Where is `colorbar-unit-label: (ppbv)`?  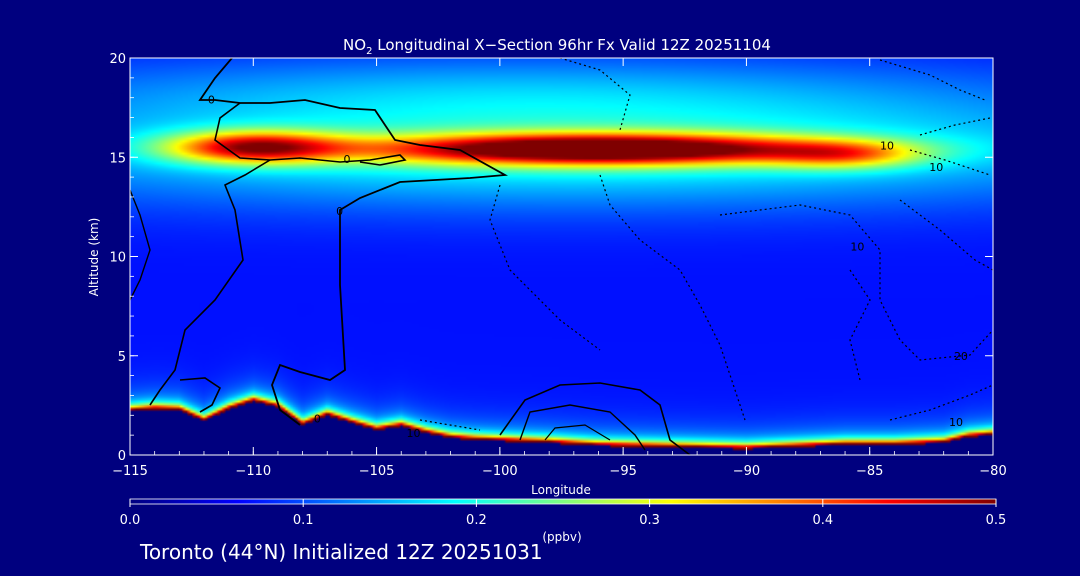 colorbar-unit-label: (ppbv) is located at coordinates (561, 537).